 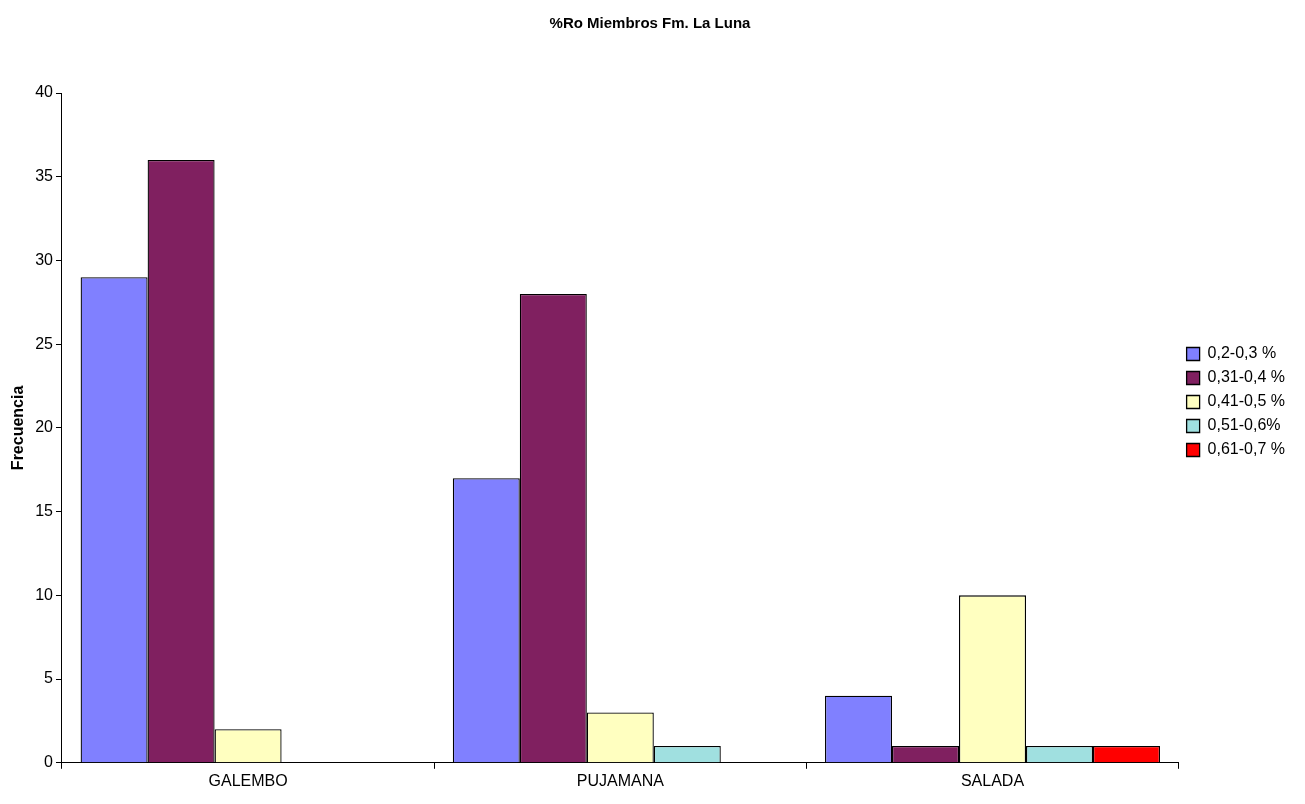 I want to click on legend-label: 0,61-0,7 %, so click(x=1246, y=449).